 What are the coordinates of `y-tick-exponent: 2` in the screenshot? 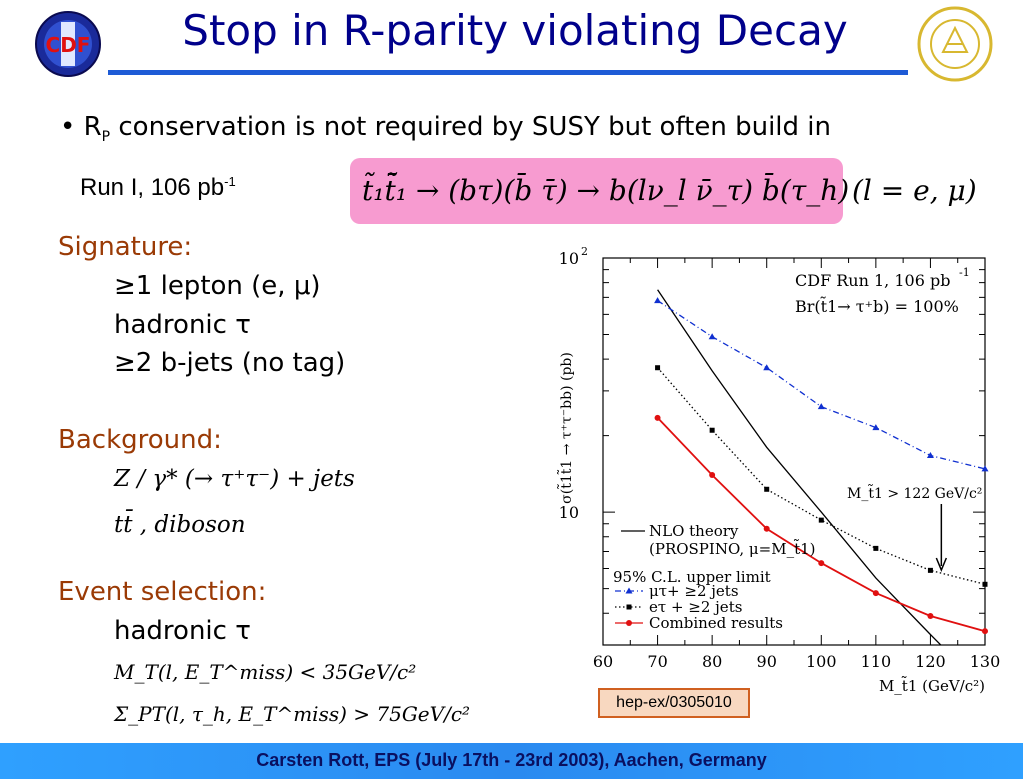 It's located at (584, 251).